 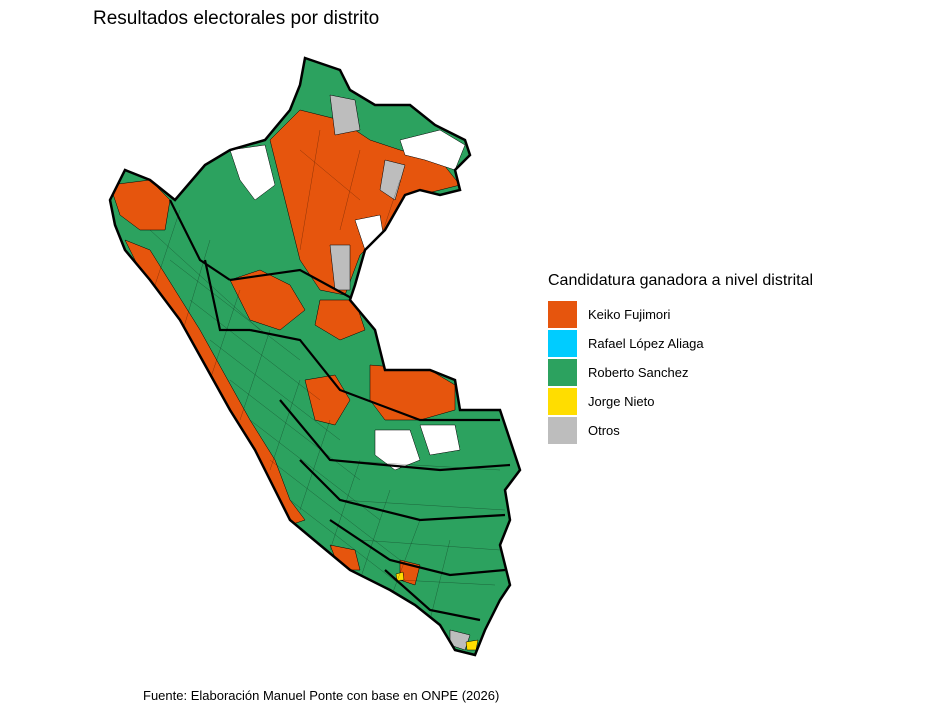 I want to click on legend-item-lopez-aliaga: Rafael López Aliaga, so click(x=680, y=343).